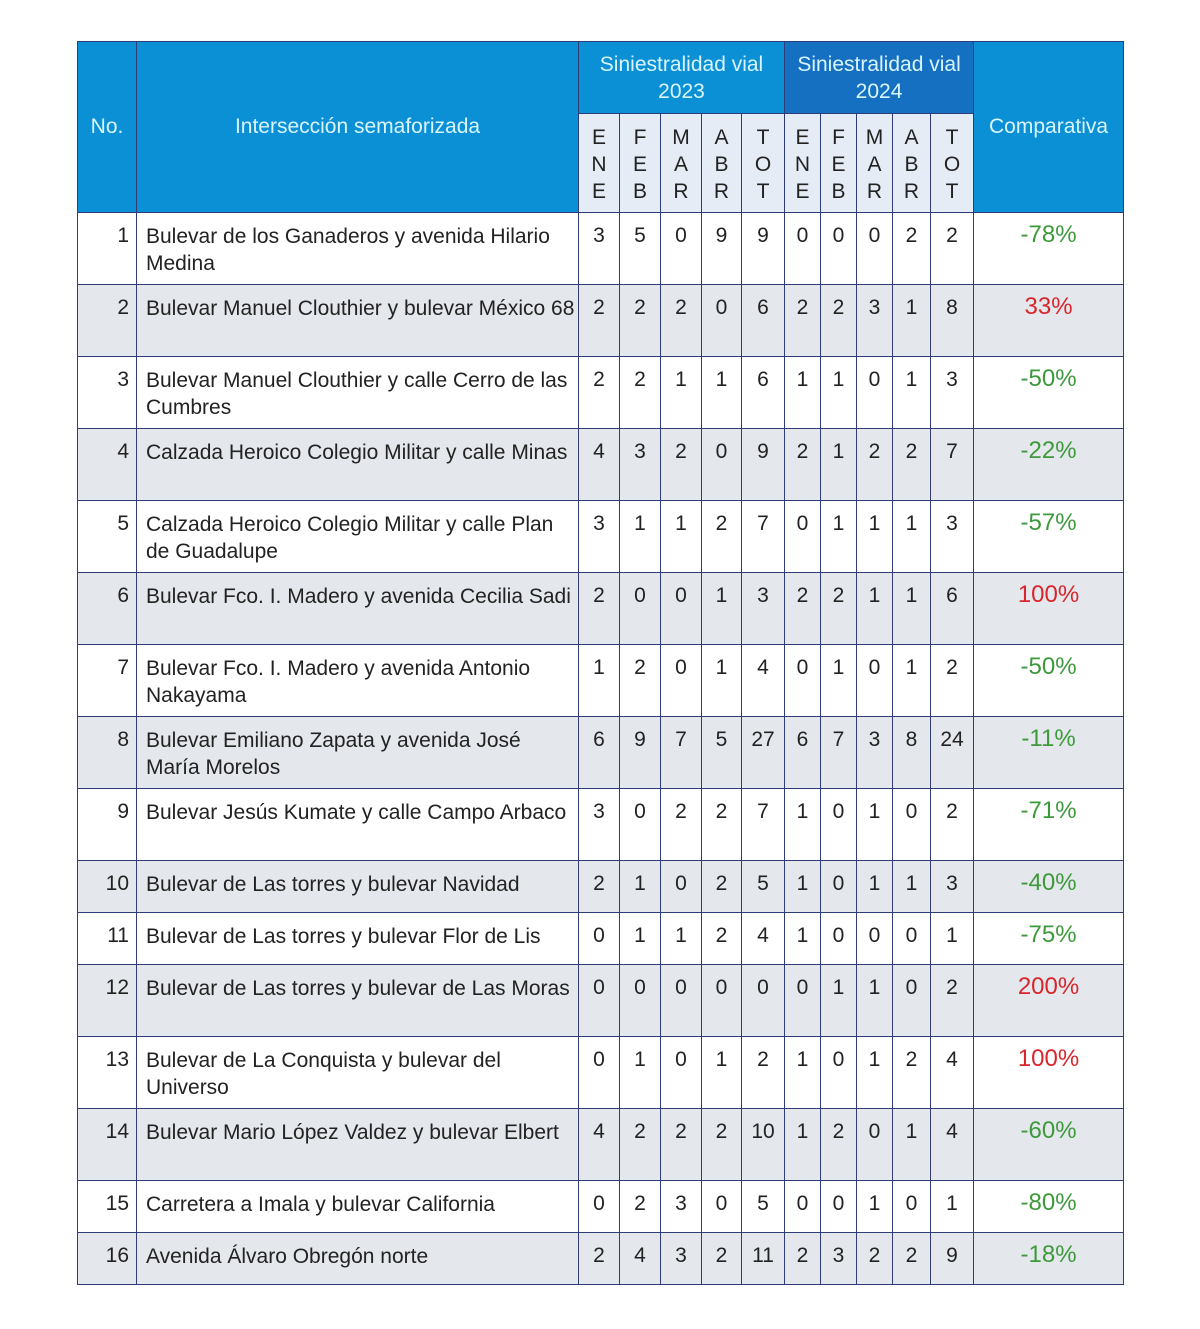 The height and width of the screenshot is (1329, 1200). What do you see at coordinates (763, 536) in the screenshot?
I see `value-2023: 7` at bounding box center [763, 536].